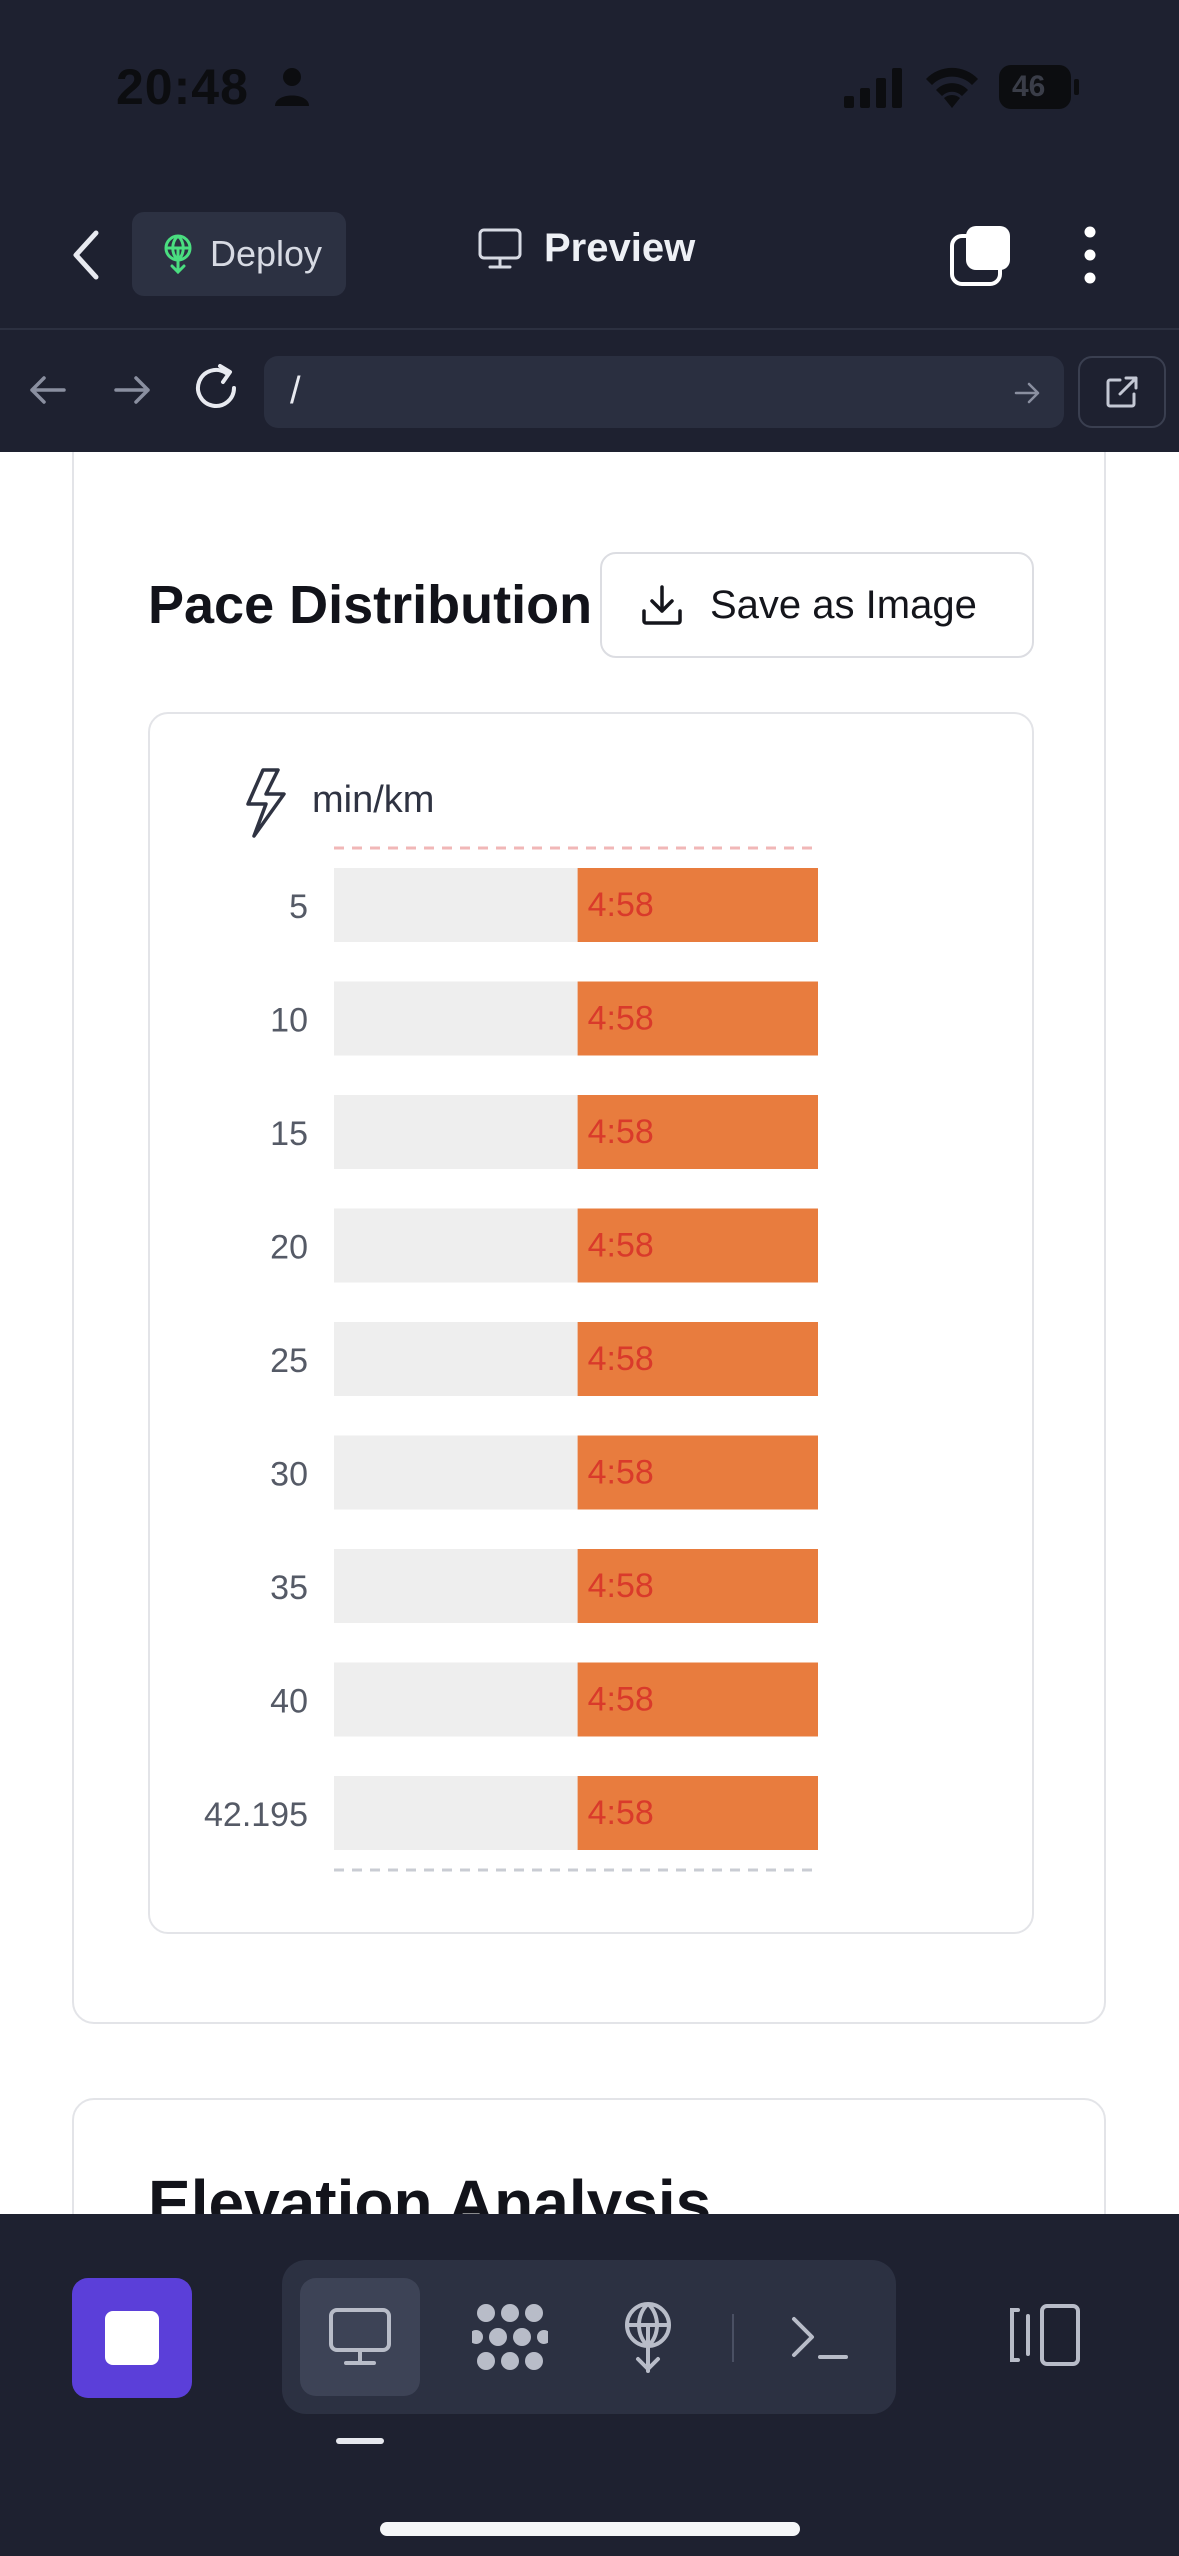 This screenshot has height=2556, width=1179. Describe the element at coordinates (295, 391) in the screenshot. I see `url-text: /` at that location.